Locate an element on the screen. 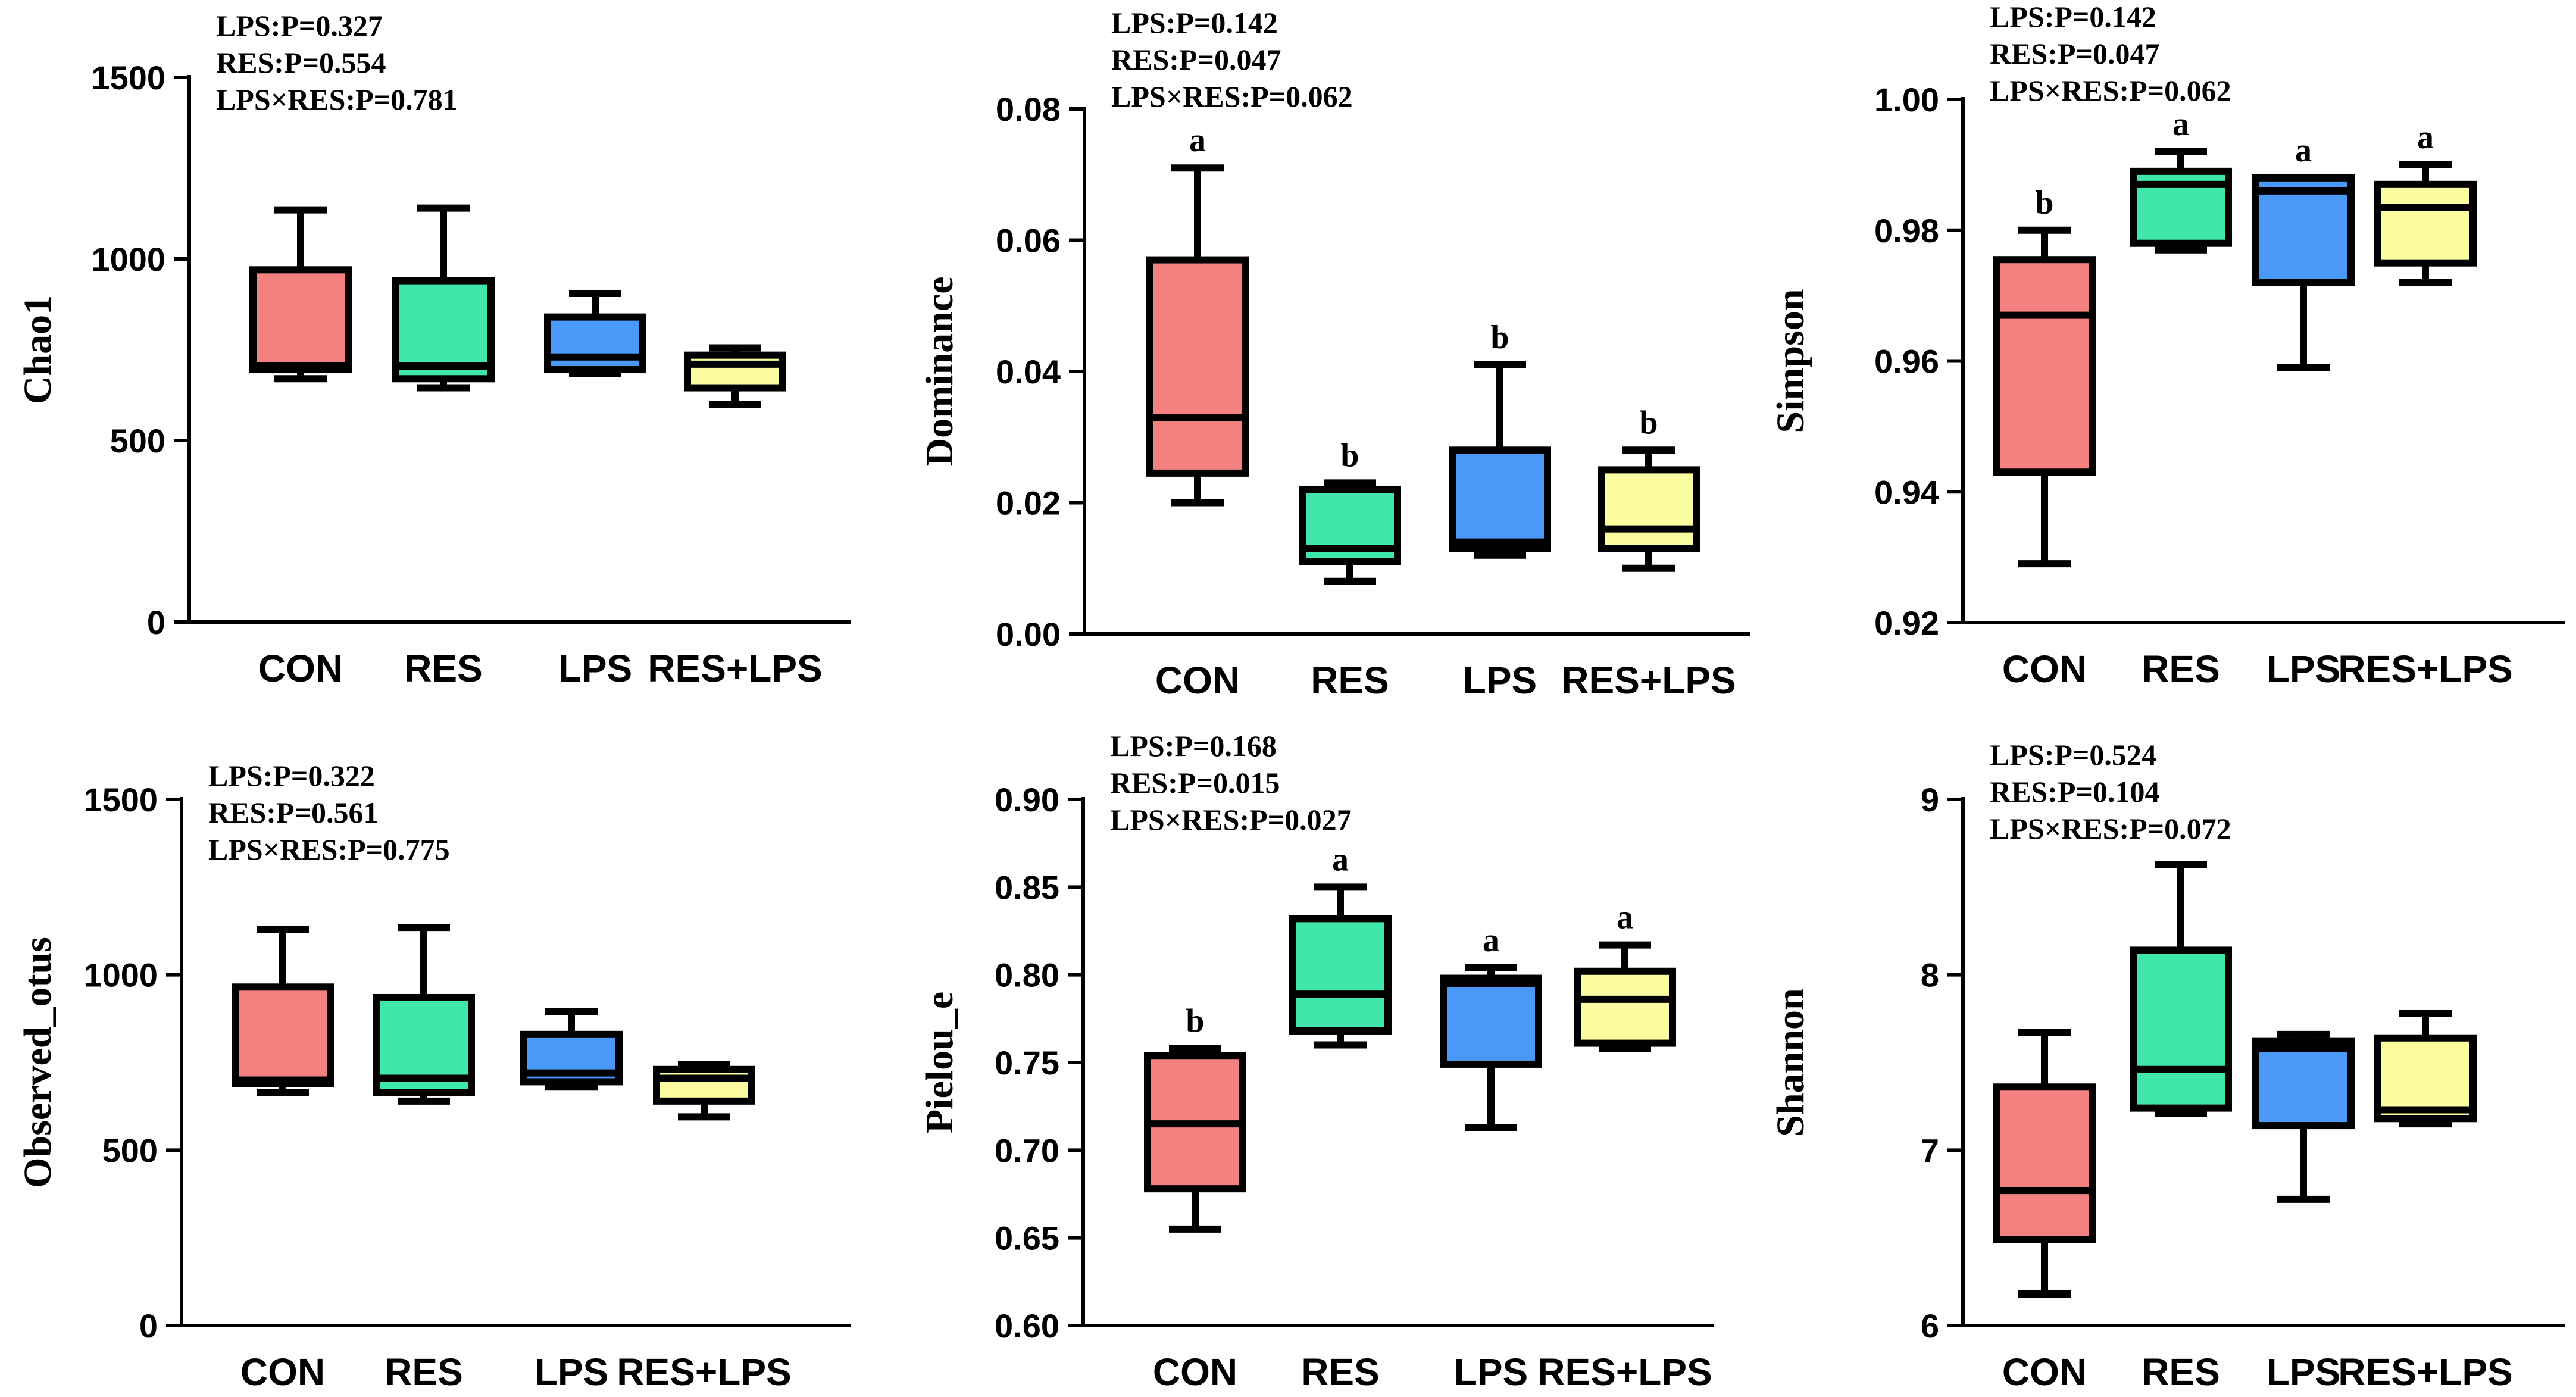 This screenshot has height=1397, width=2576. y-axis-title: Chao1 is located at coordinates (38, 350).